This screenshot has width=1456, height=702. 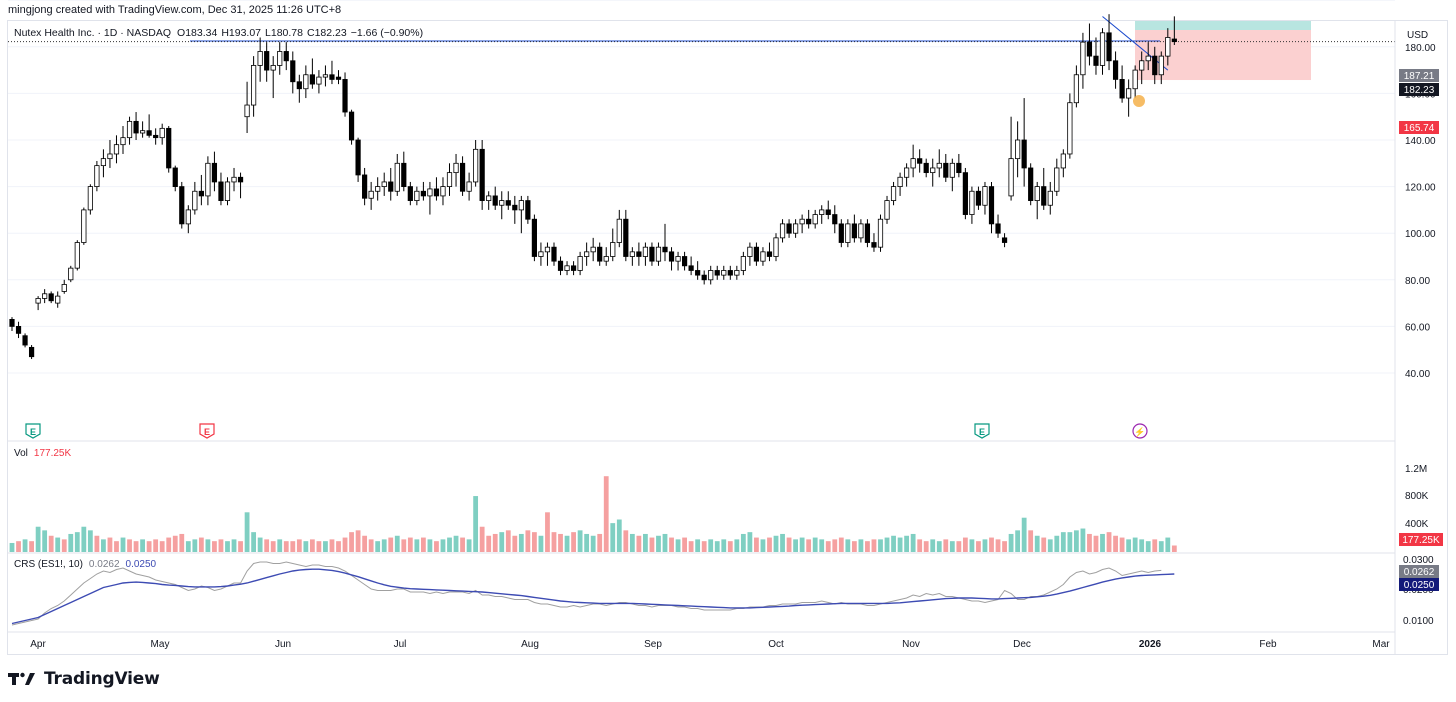 I want to click on event-split-icon: ⚡, so click(x=1140, y=431).